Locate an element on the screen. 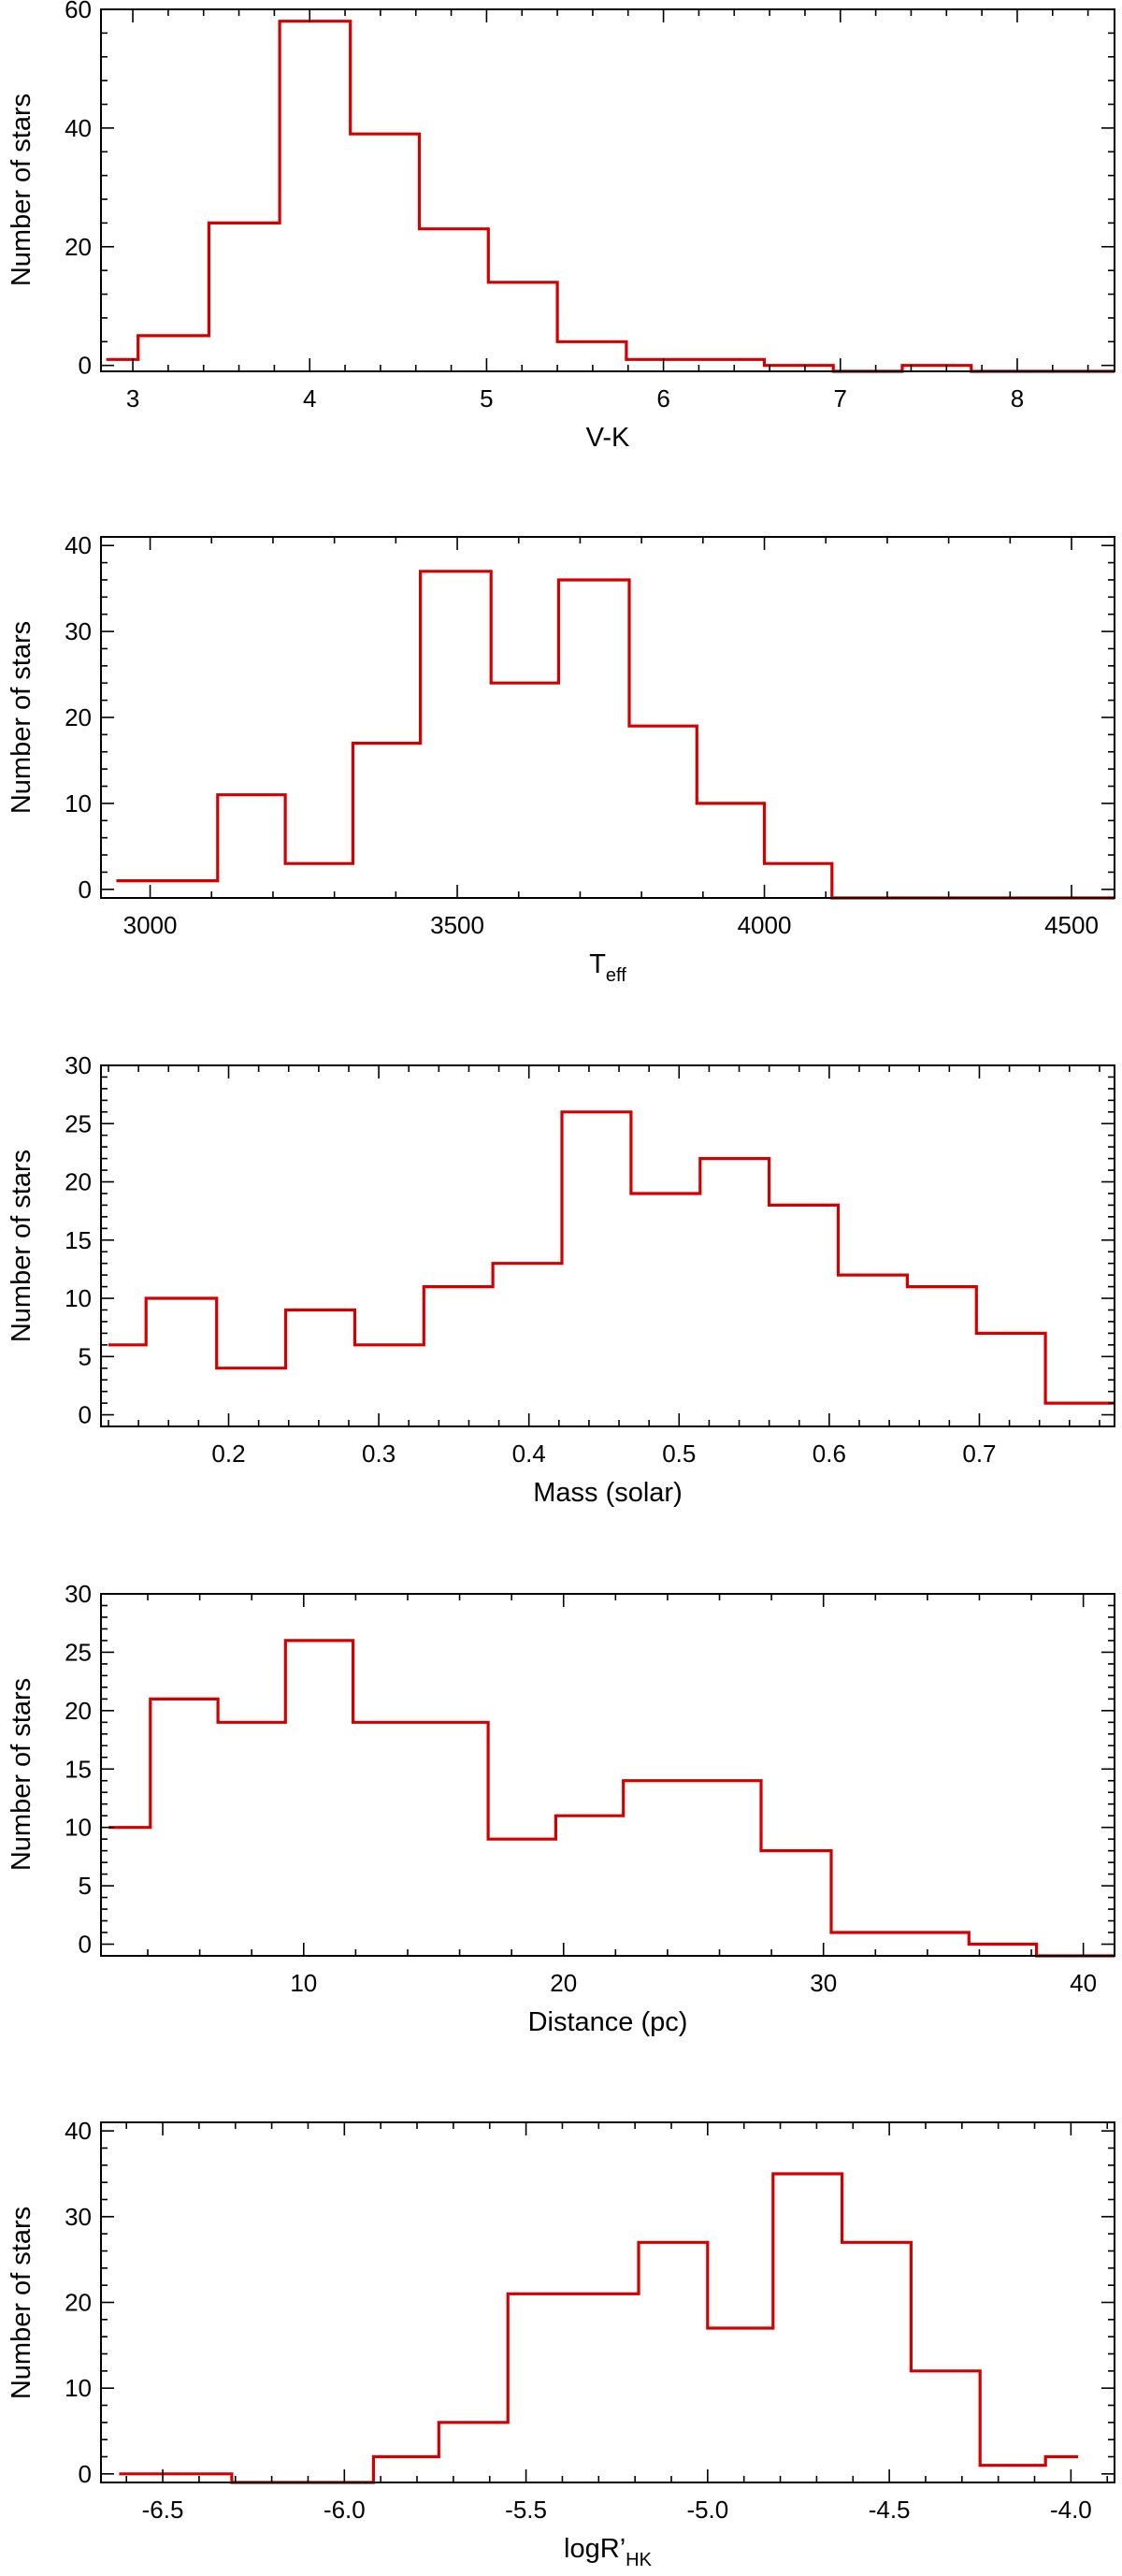  x-tick-label: 40 is located at coordinates (1084, 1983).